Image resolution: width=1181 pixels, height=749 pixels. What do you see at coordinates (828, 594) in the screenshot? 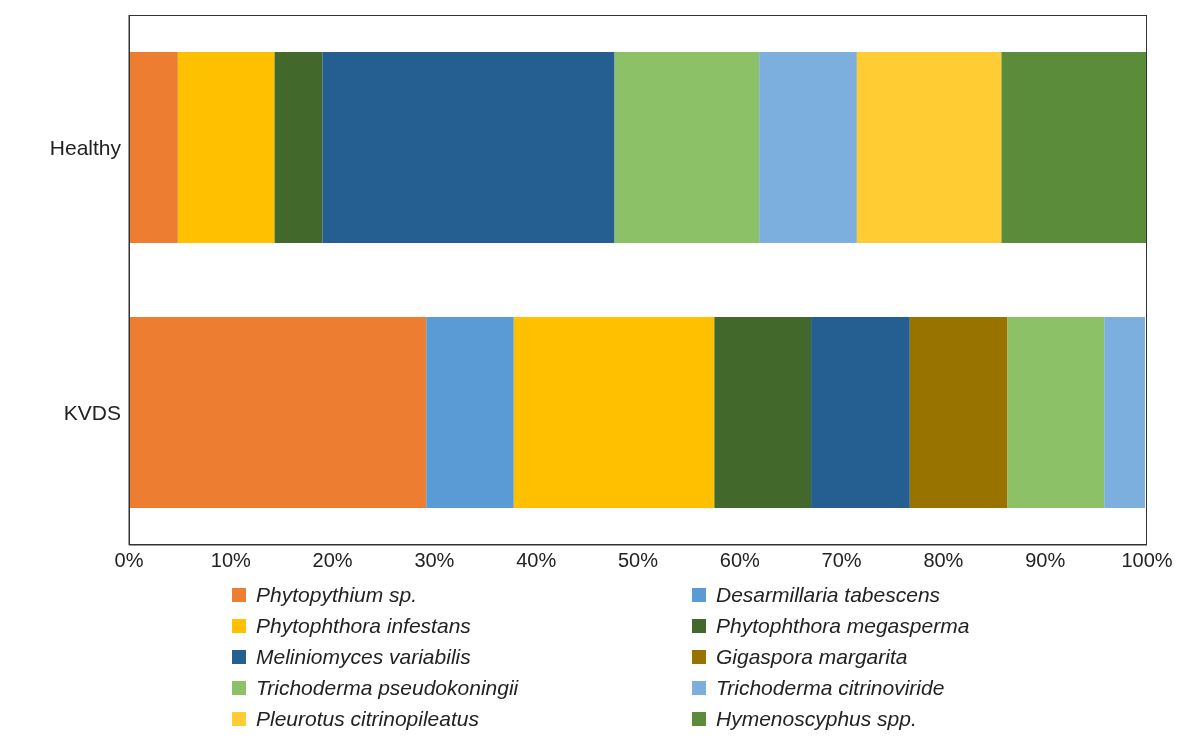
I see `legend-label: Desarmillaria tabescens` at bounding box center [828, 594].